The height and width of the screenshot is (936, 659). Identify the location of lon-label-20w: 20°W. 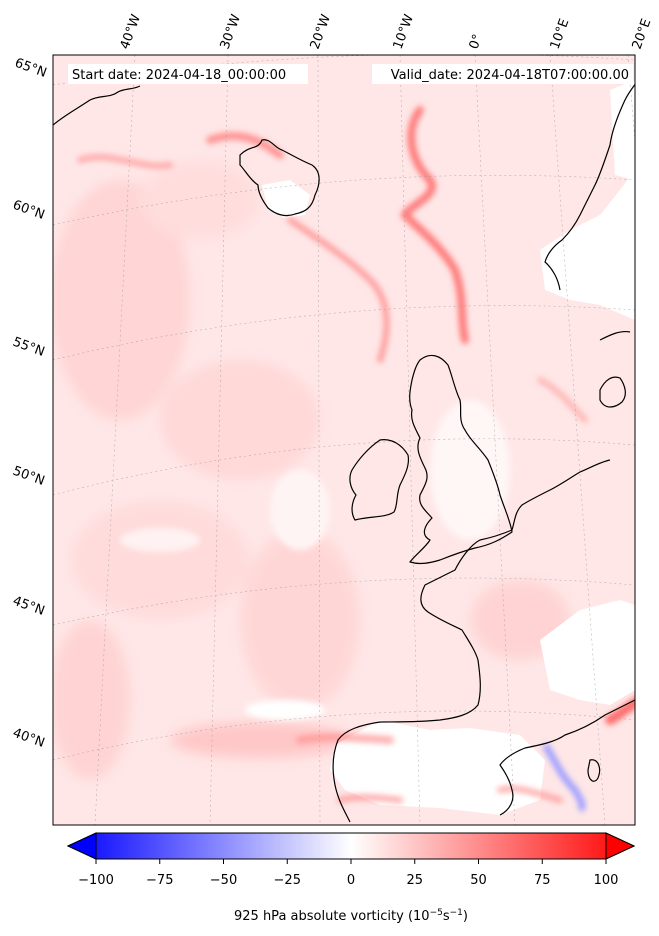
(321, 31).